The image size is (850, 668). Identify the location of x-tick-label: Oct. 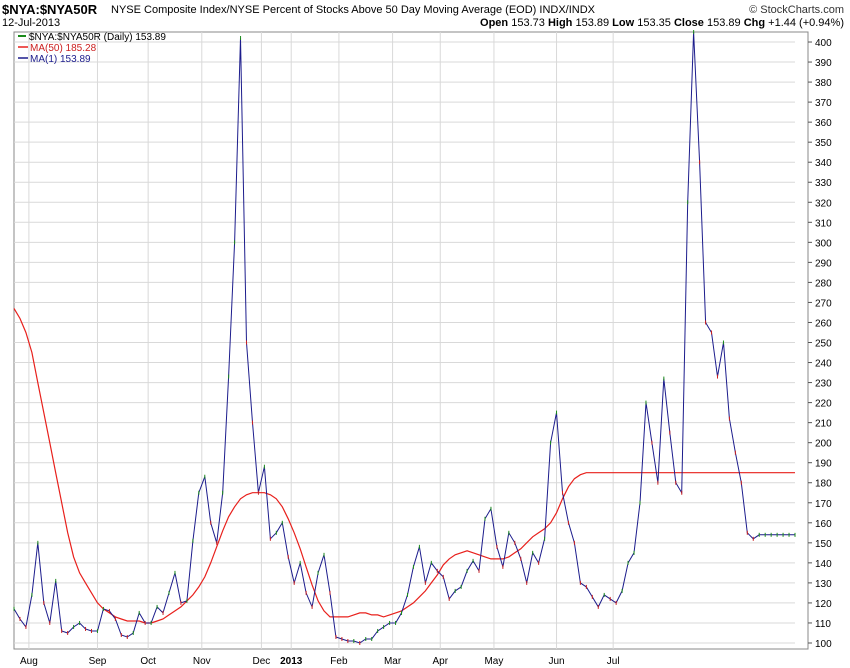
(148, 661).